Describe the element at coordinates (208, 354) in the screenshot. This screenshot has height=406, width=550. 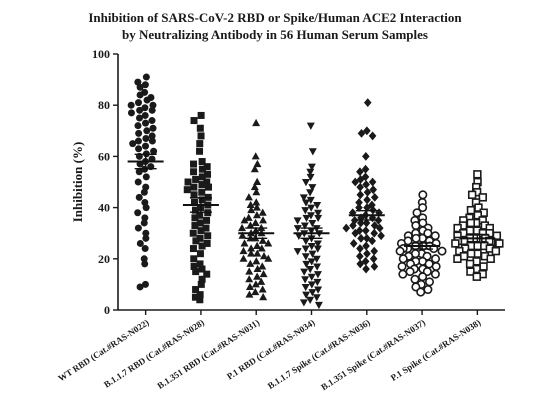
I see `x-tick-label: B.1.351 RBD (Cat.#RAS-N031)` at that location.